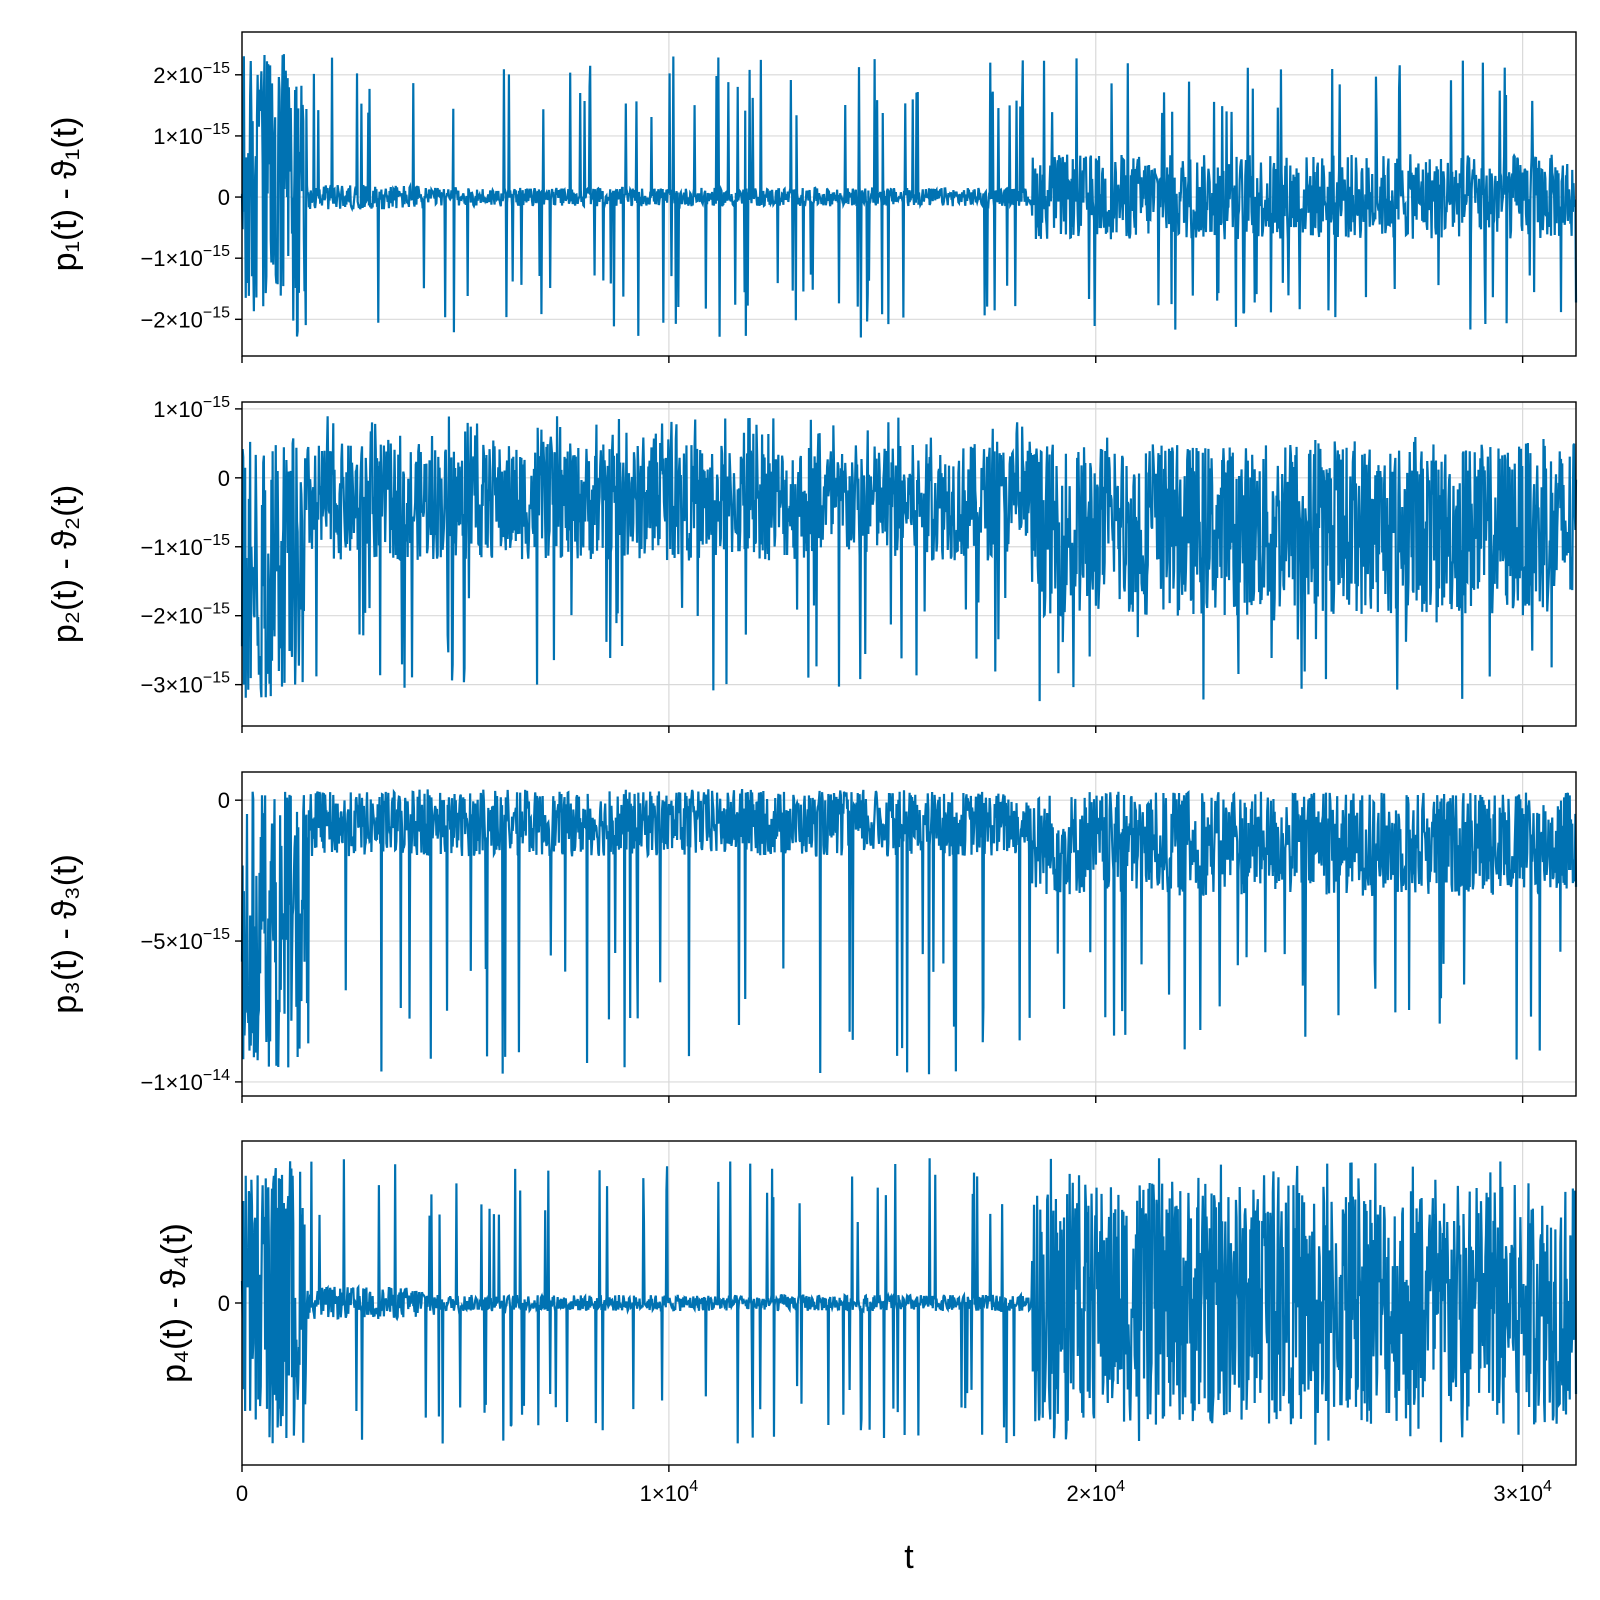  Describe the element at coordinates (65, 934) in the screenshot. I see `y-axis-label: p₃(t) - ϑ₃(t)` at that location.